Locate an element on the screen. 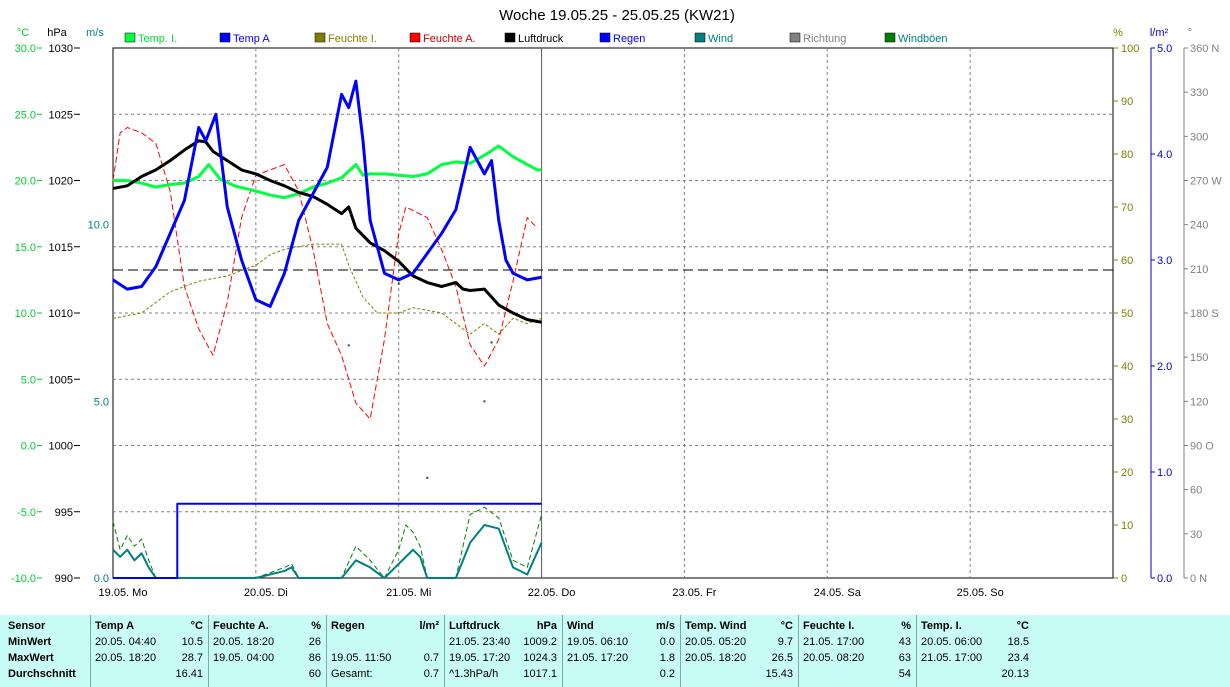  stats-timestamp: 19.05. 06:10 is located at coordinates (598, 642).